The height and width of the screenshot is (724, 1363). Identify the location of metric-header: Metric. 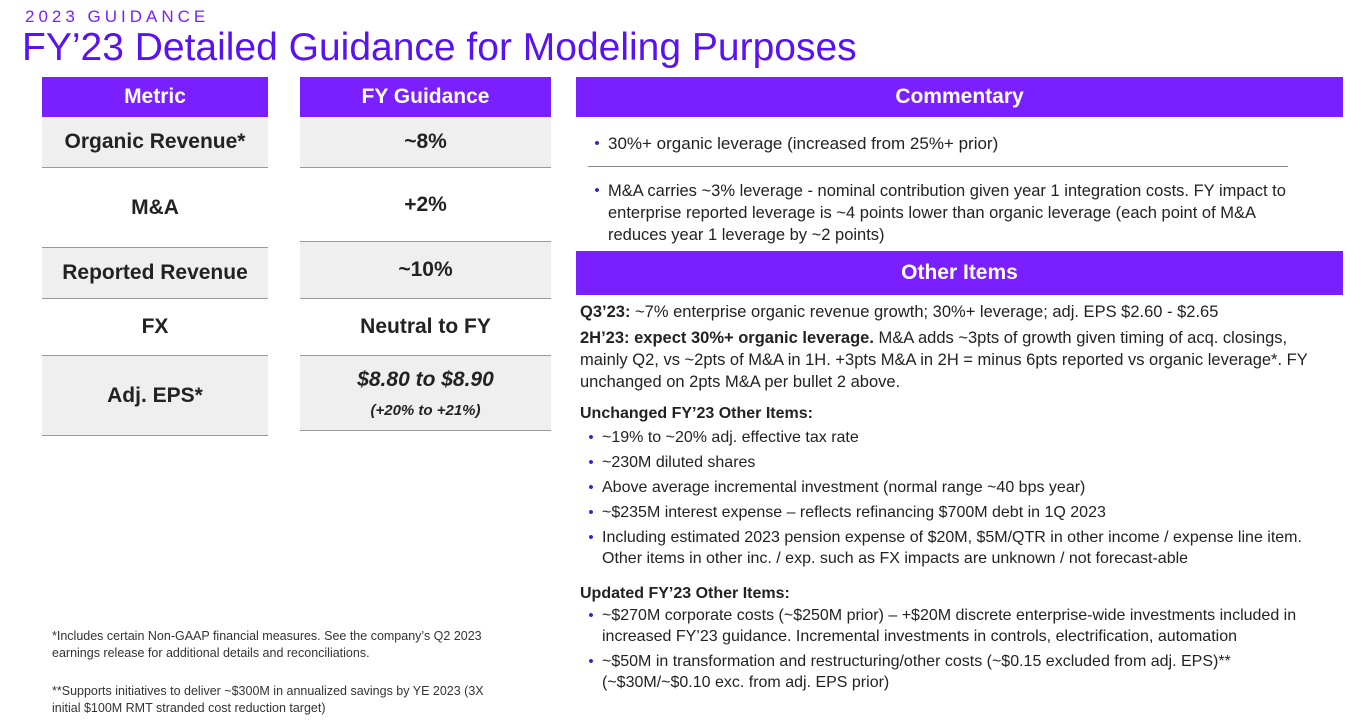
(155, 97).